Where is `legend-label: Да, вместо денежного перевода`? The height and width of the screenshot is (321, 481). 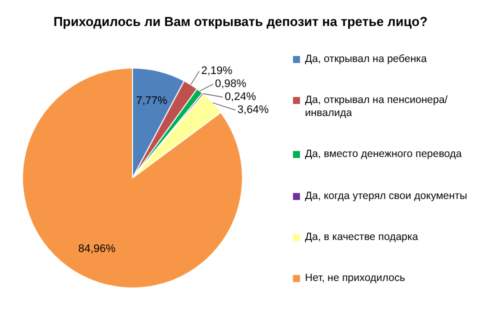
legend-label: Да, вместо денежного перевода is located at coordinates (383, 155).